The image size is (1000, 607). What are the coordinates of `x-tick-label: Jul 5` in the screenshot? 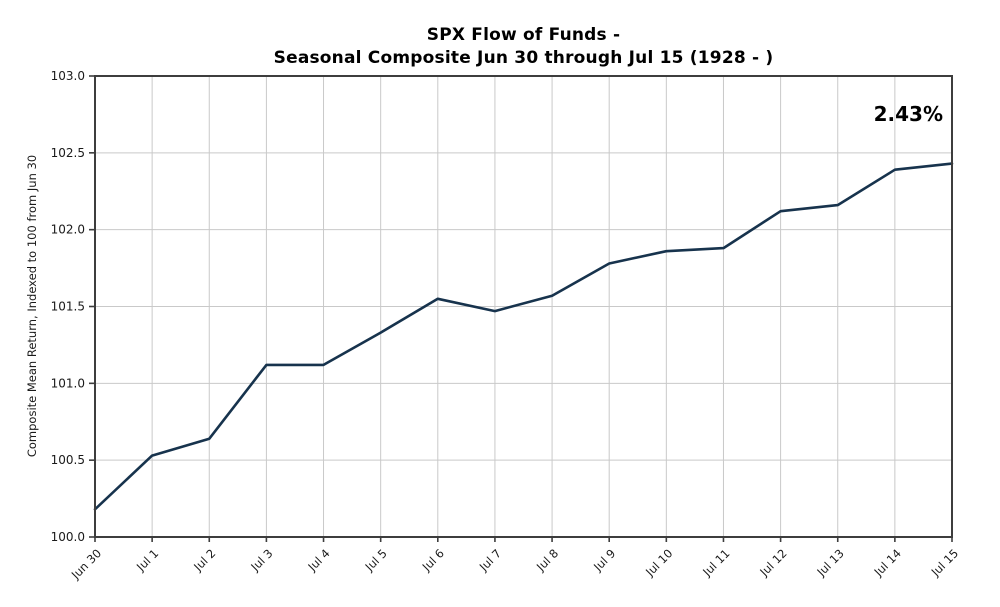 It's located at (376, 560).